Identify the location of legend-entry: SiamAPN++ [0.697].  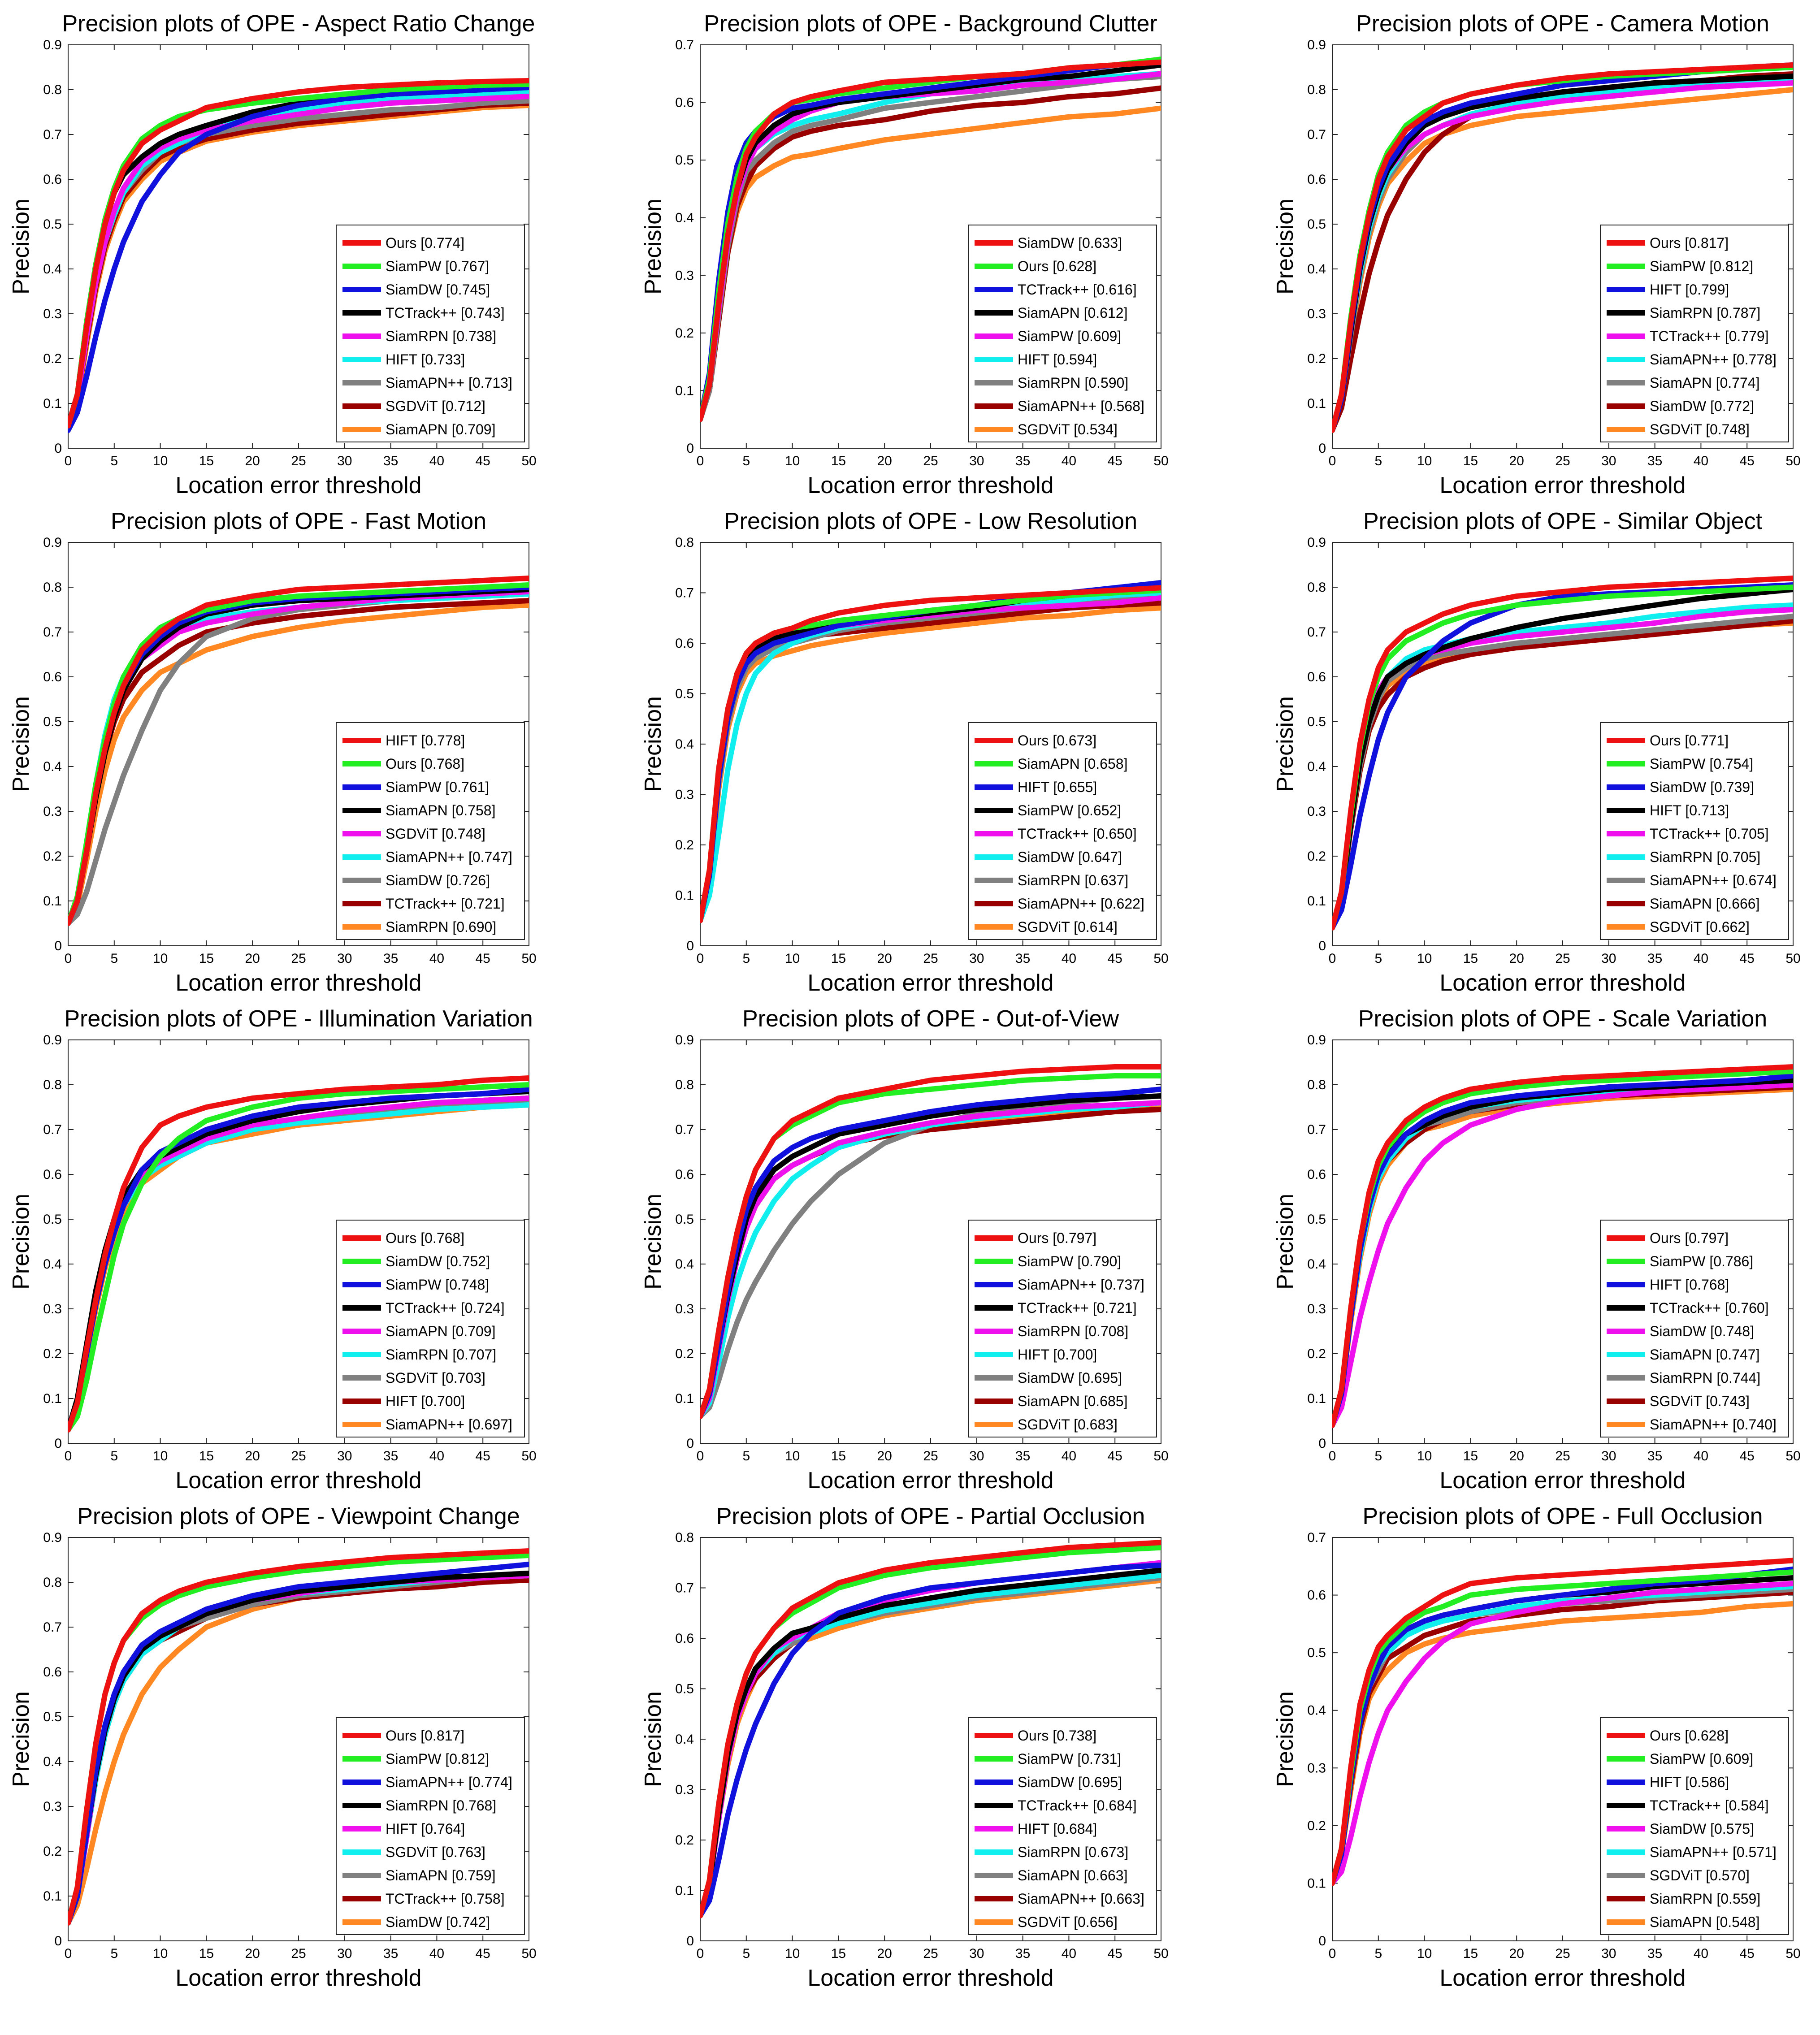
(449, 1424).